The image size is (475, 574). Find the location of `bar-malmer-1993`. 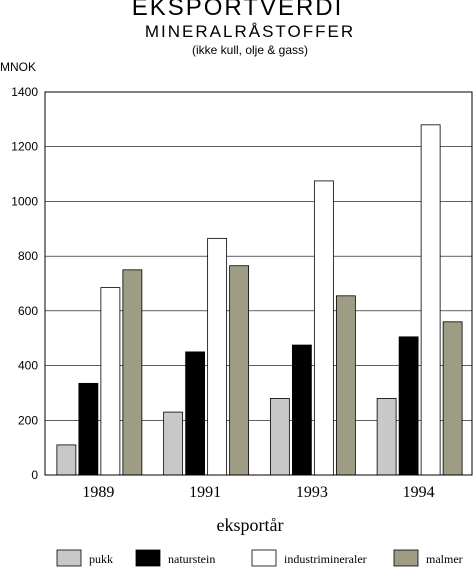

bar-malmer-1993 is located at coordinates (345, 385).